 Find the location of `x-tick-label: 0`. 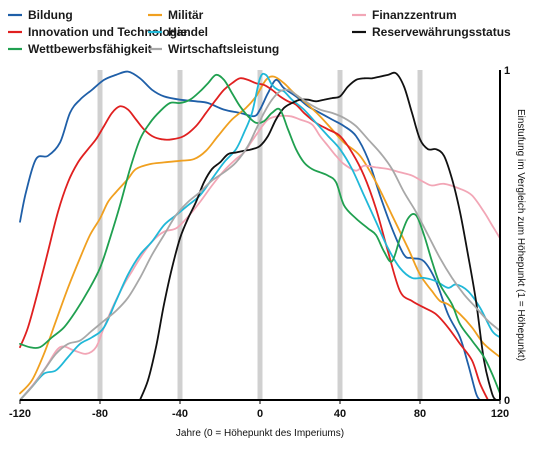

x-tick-label: 0 is located at coordinates (260, 414).